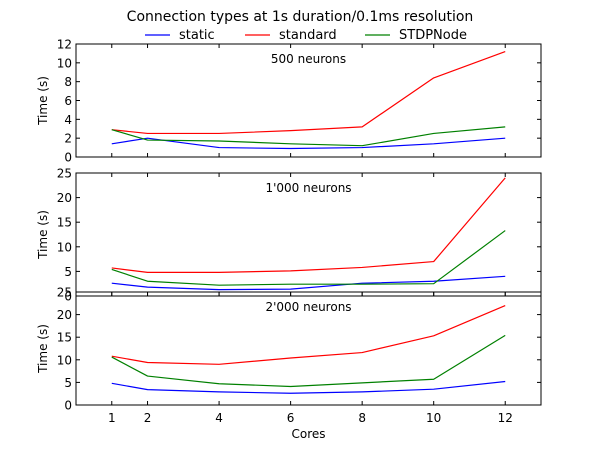  I want to click on legend-label-stdpnode: STDPNode, so click(433, 35).